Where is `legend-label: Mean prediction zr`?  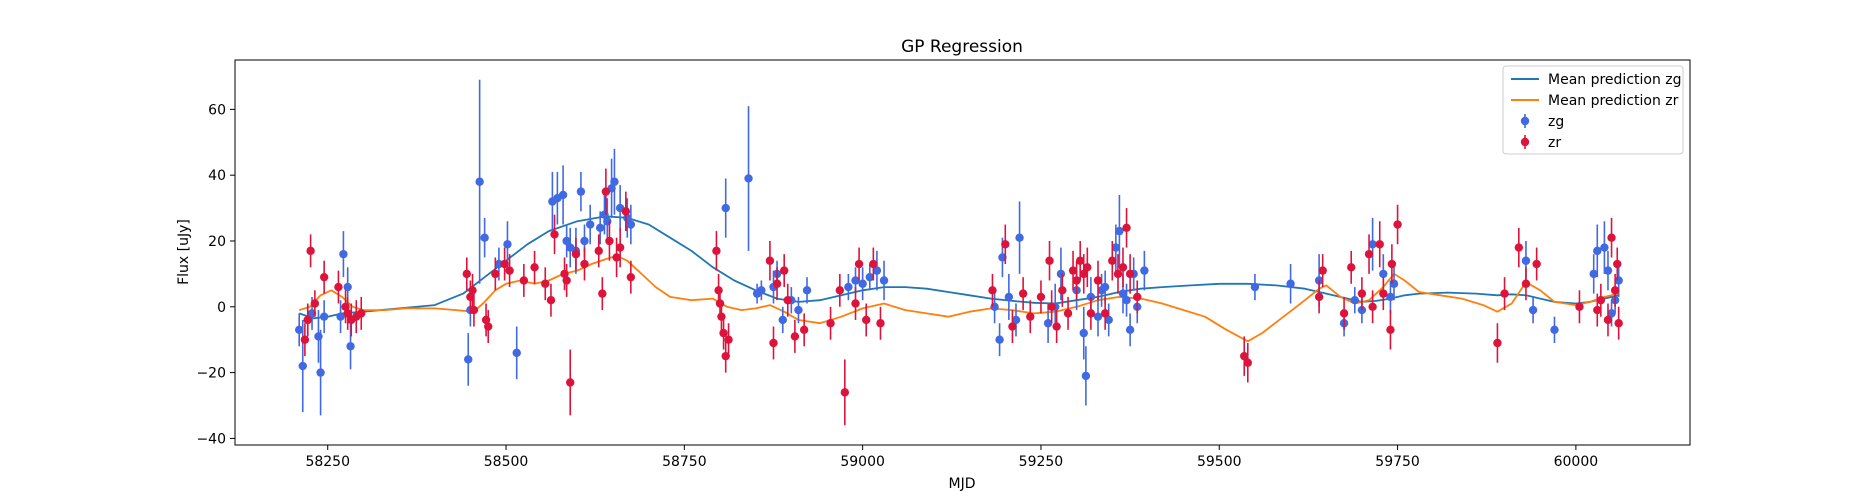
legend-label: Mean prediction zr is located at coordinates (1613, 101).